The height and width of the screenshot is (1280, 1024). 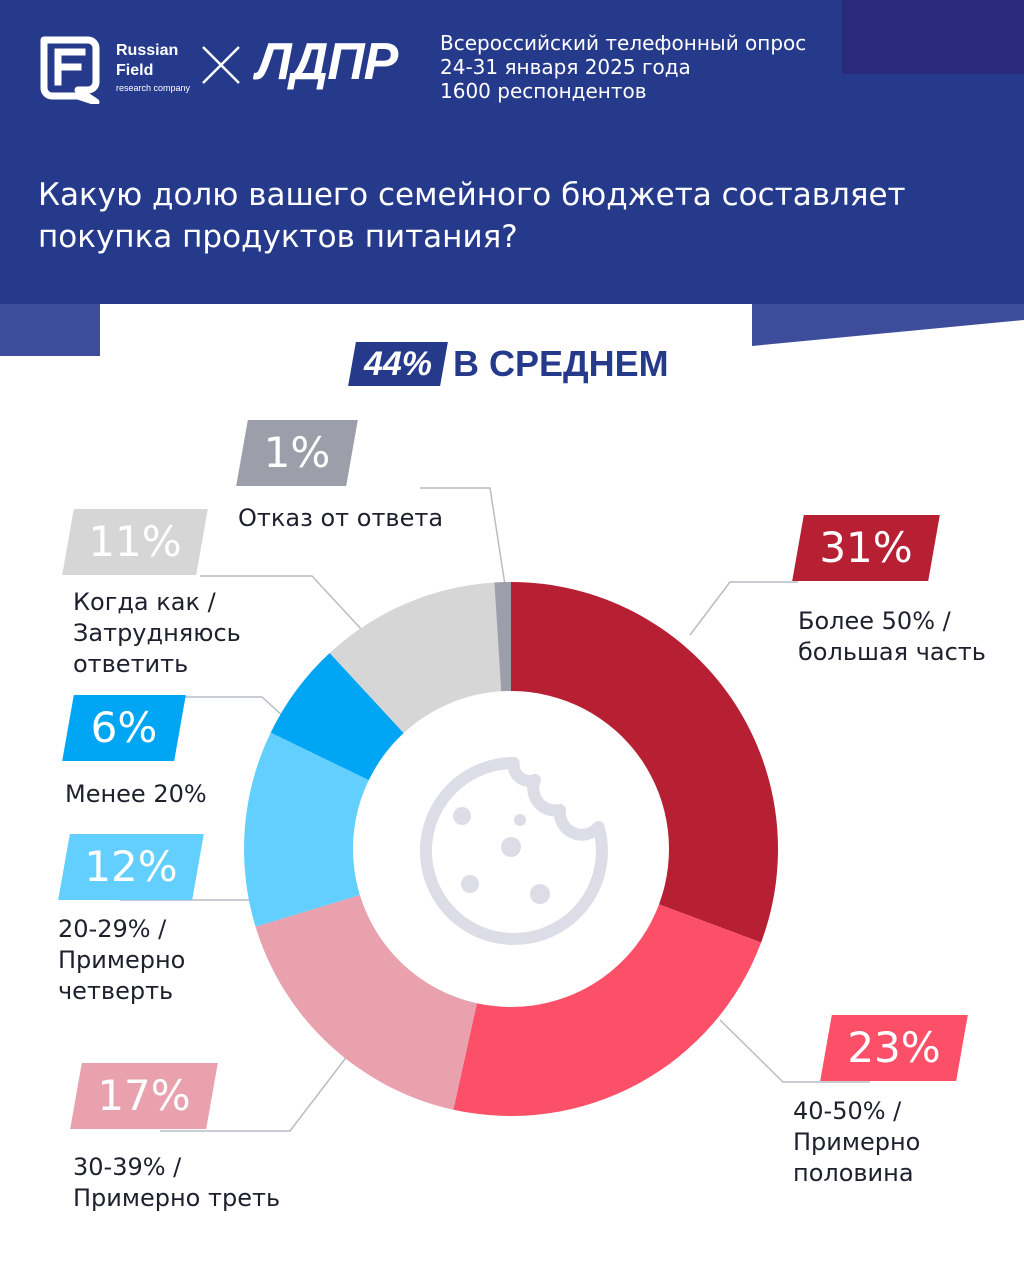 What do you see at coordinates (327, 62) in the screenshot?
I see `partner-logo: ЛДПР` at bounding box center [327, 62].